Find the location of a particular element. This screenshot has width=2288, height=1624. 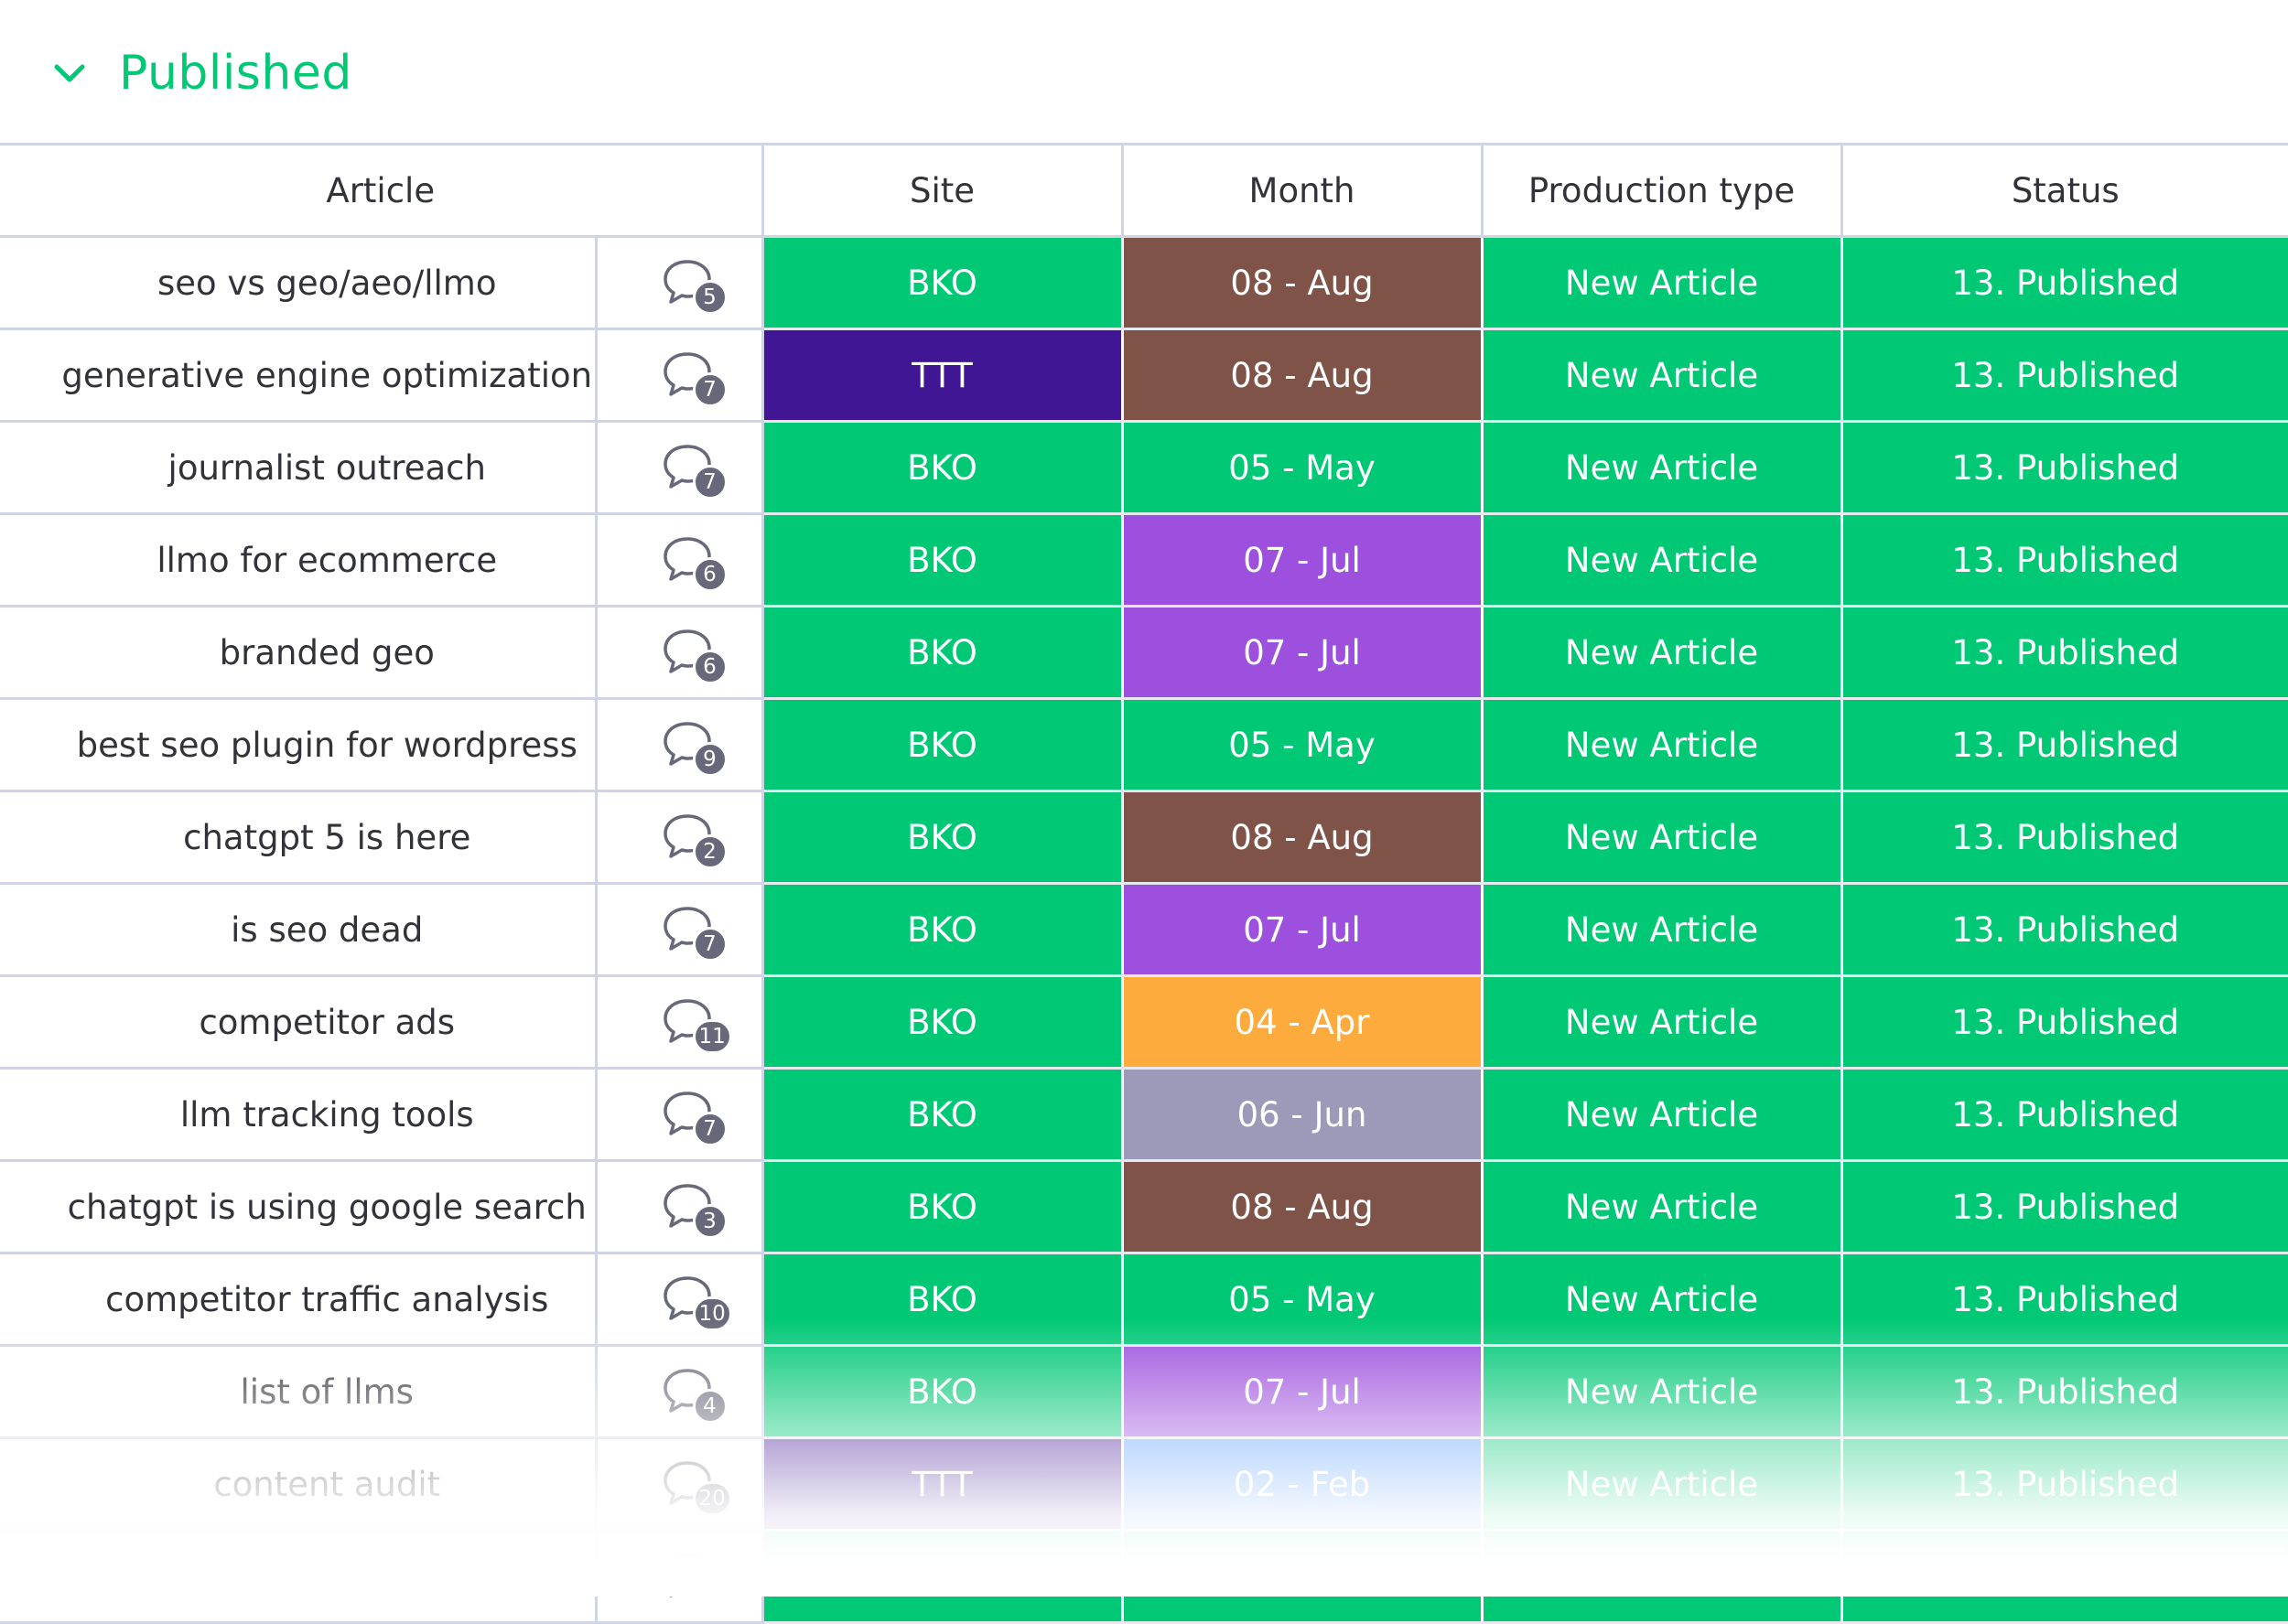

updates-cell: 5 is located at coordinates (679, 283).